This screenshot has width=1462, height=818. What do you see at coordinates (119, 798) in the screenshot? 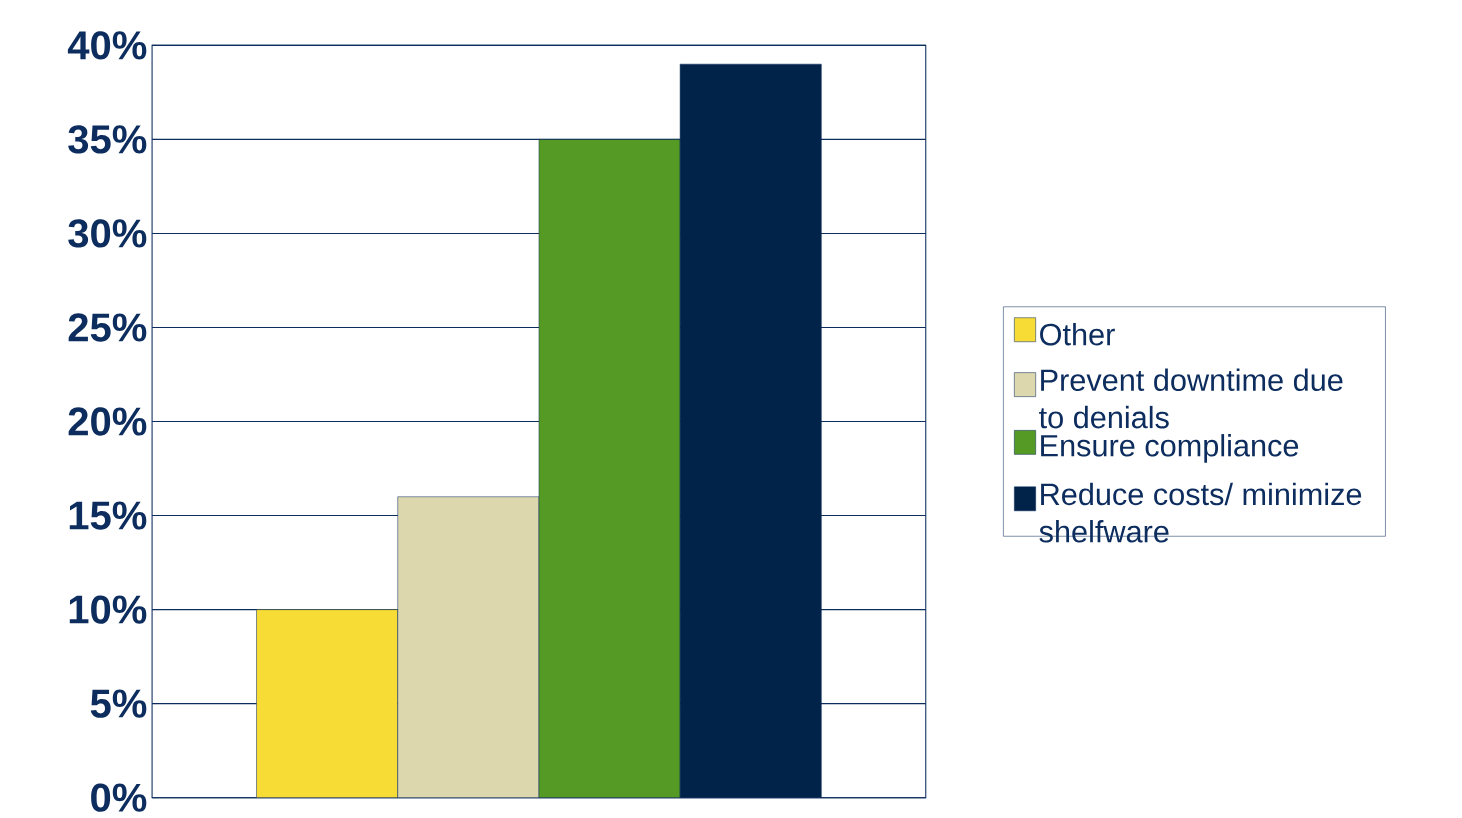
I see `y-tick-label: 0%` at bounding box center [119, 798].